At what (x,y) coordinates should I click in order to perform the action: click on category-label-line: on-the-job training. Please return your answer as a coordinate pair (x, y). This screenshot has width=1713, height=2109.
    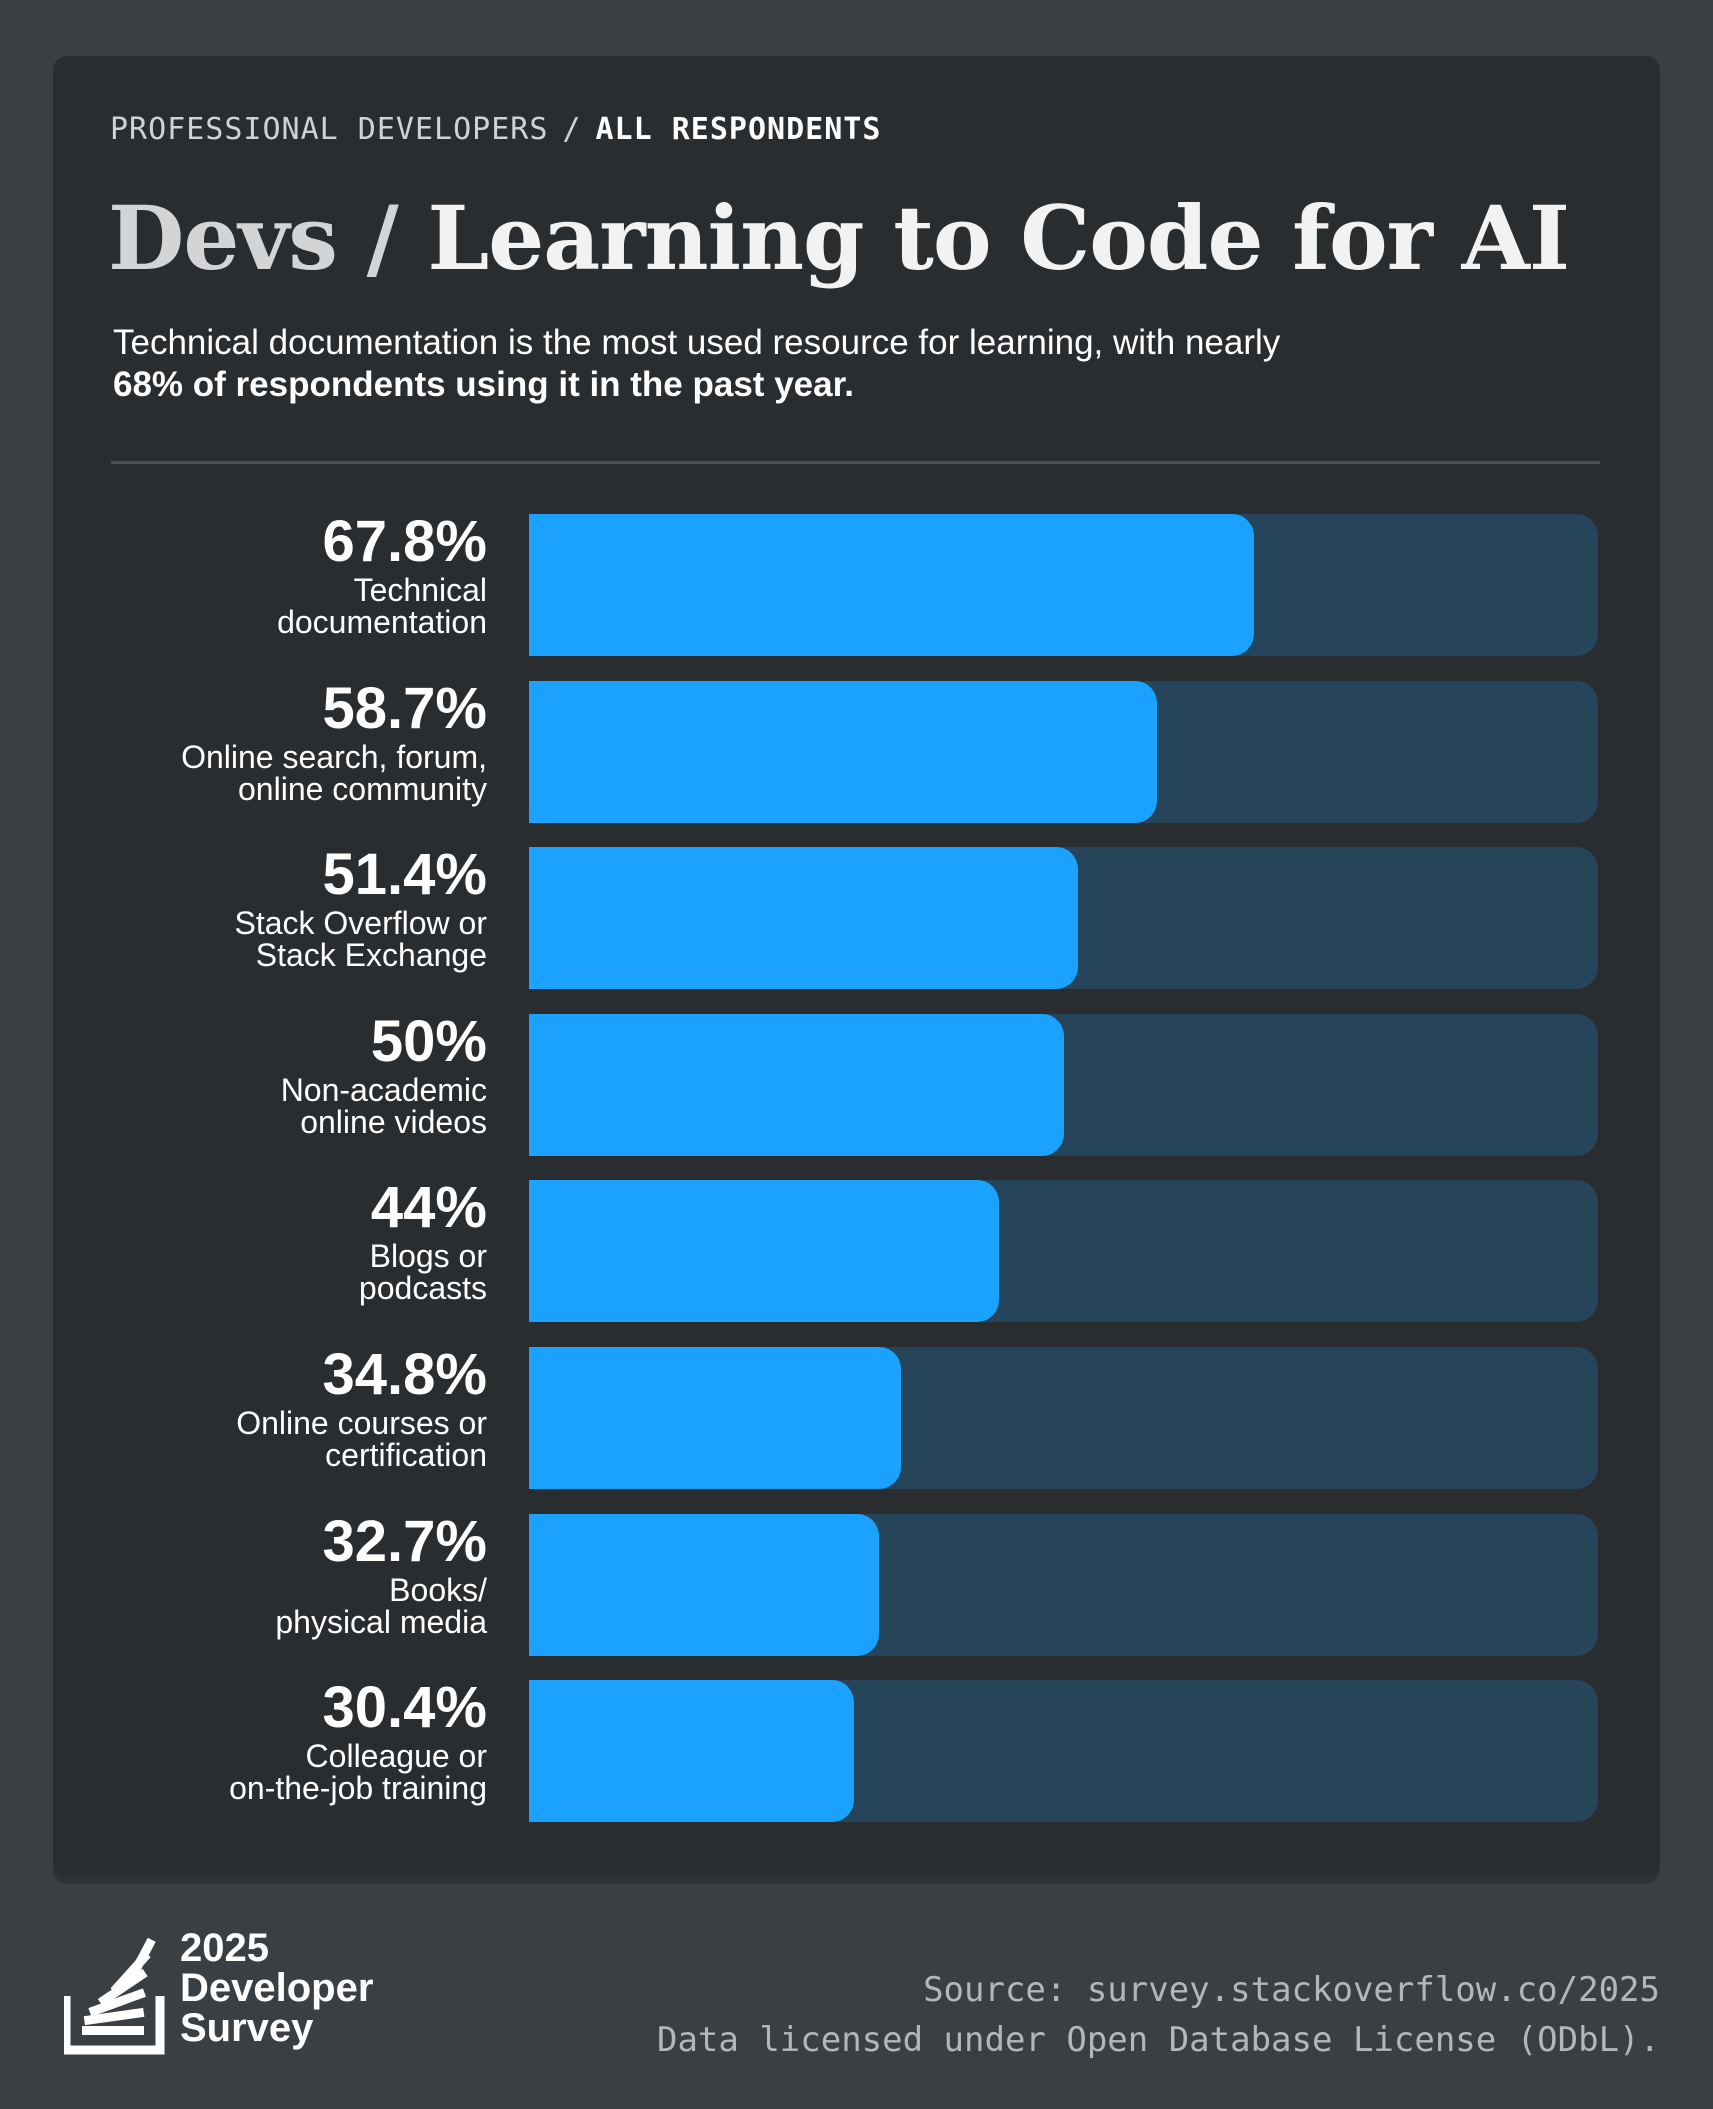
    Looking at the image, I should click on (358, 1788).